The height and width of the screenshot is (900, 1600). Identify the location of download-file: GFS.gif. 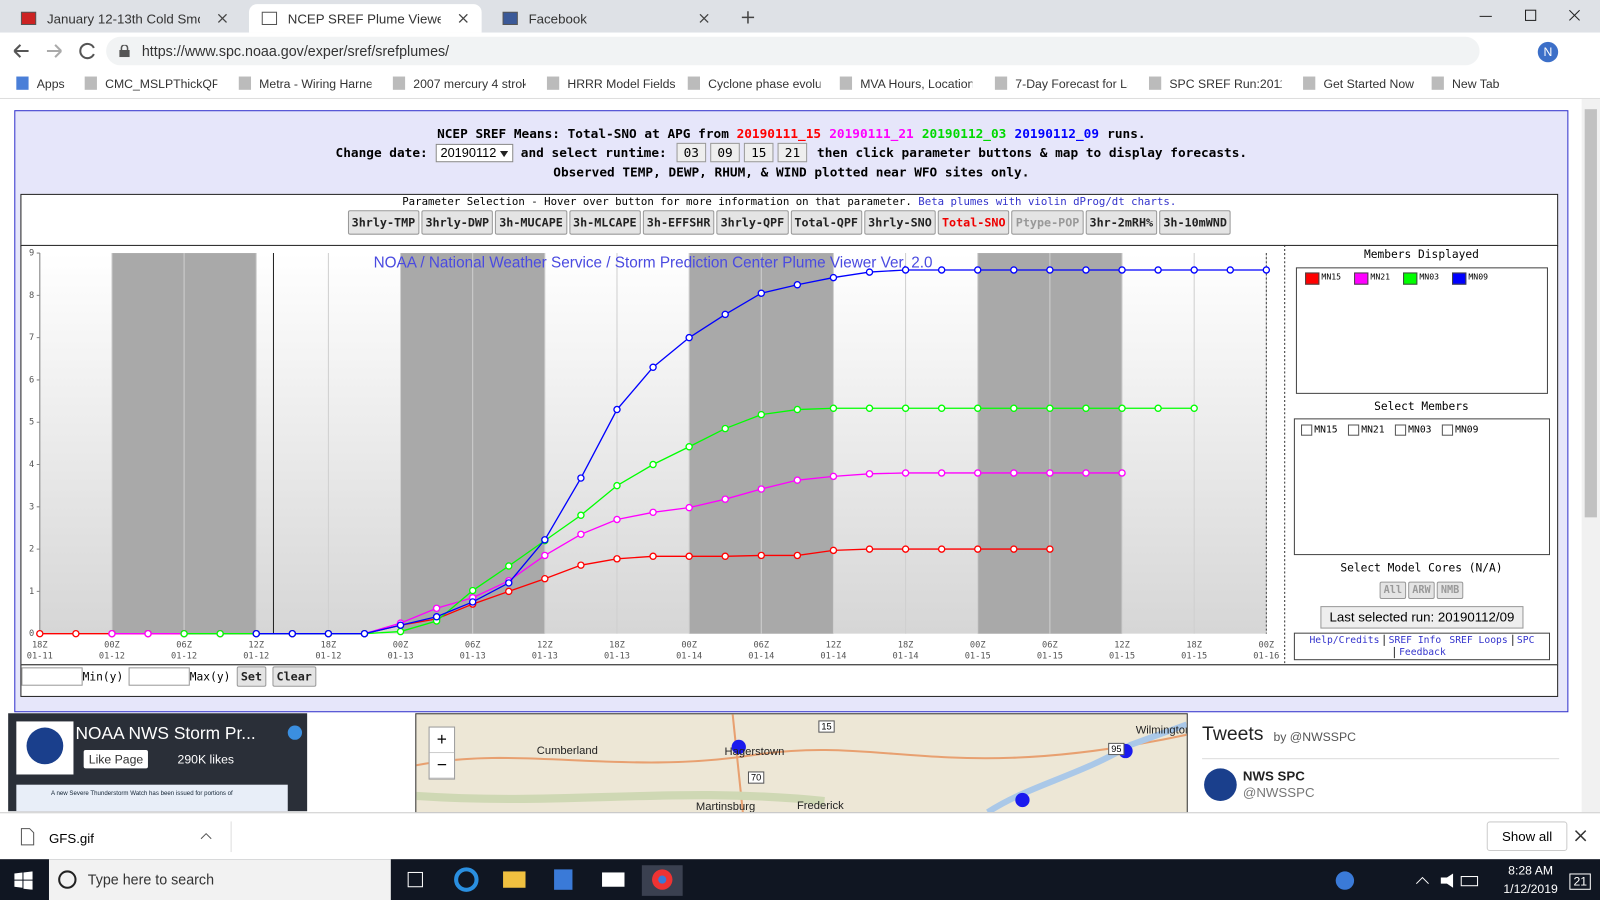
(71, 838).